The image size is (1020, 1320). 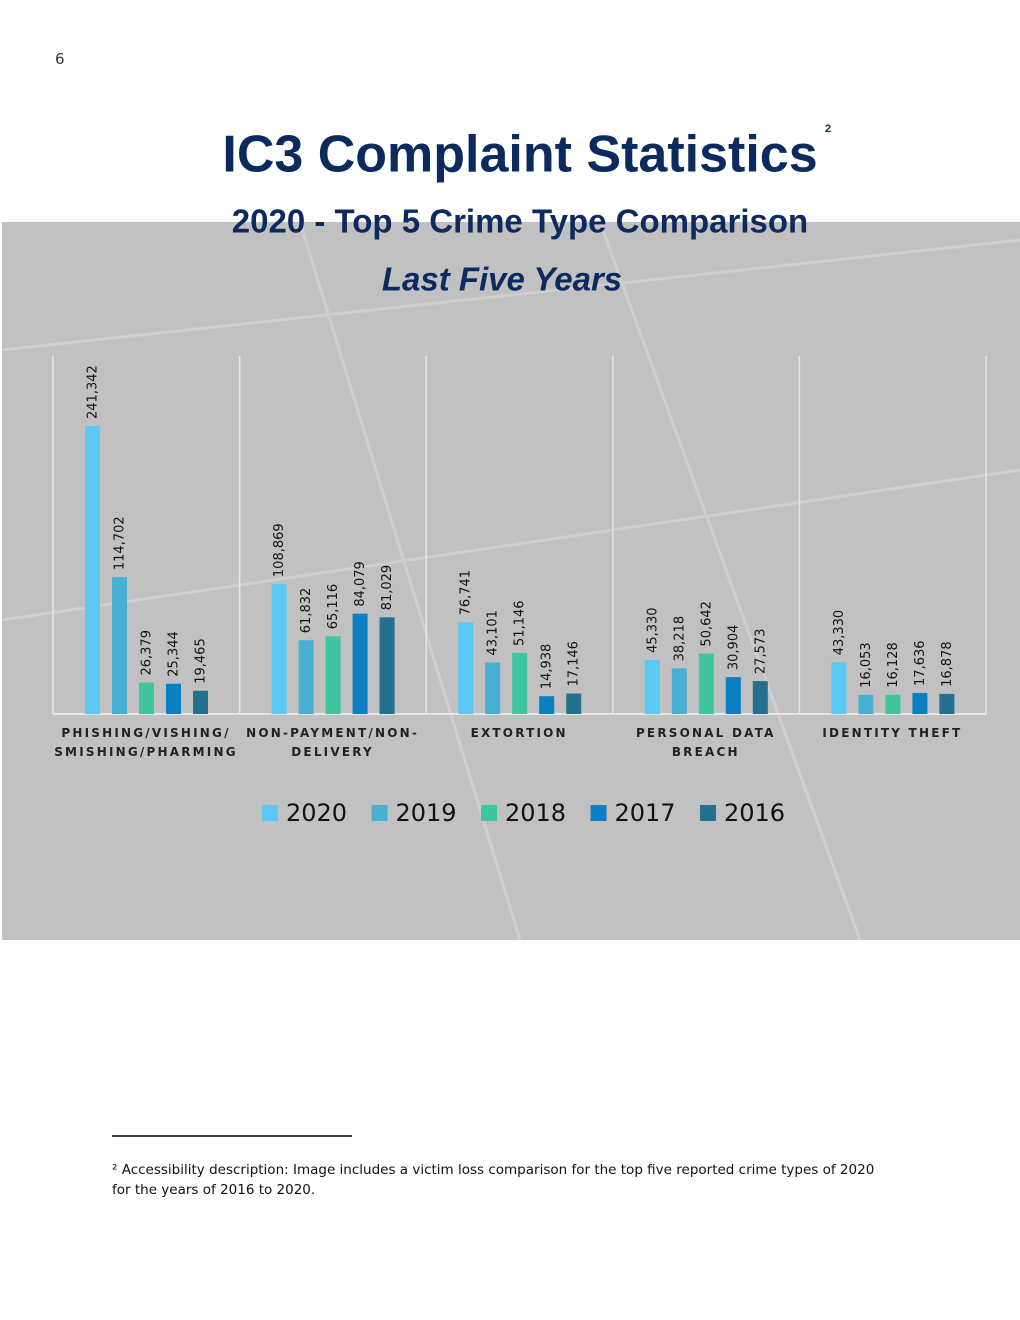 What do you see at coordinates (574, 664) in the screenshot?
I see `data-label: 17,146` at bounding box center [574, 664].